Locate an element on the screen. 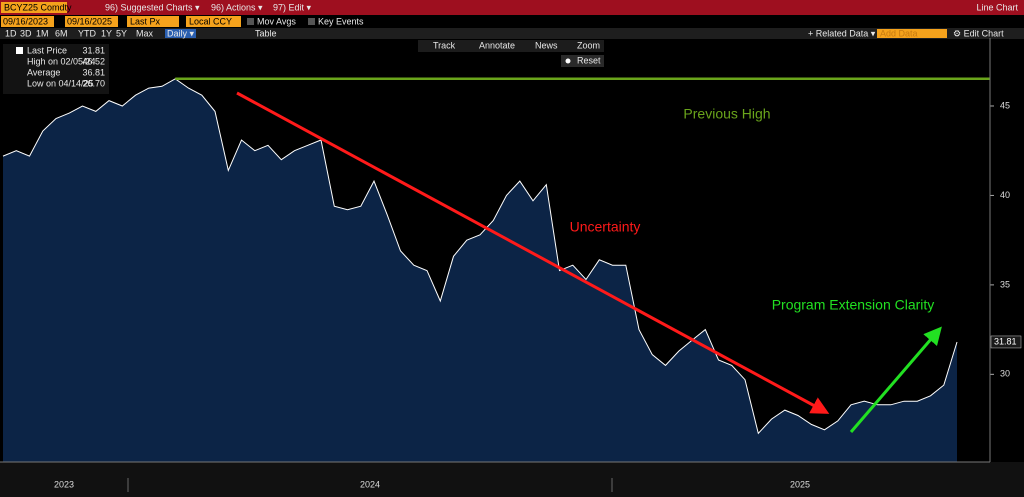 The image size is (1024, 497). range-button: YTD is located at coordinates (87, 33).